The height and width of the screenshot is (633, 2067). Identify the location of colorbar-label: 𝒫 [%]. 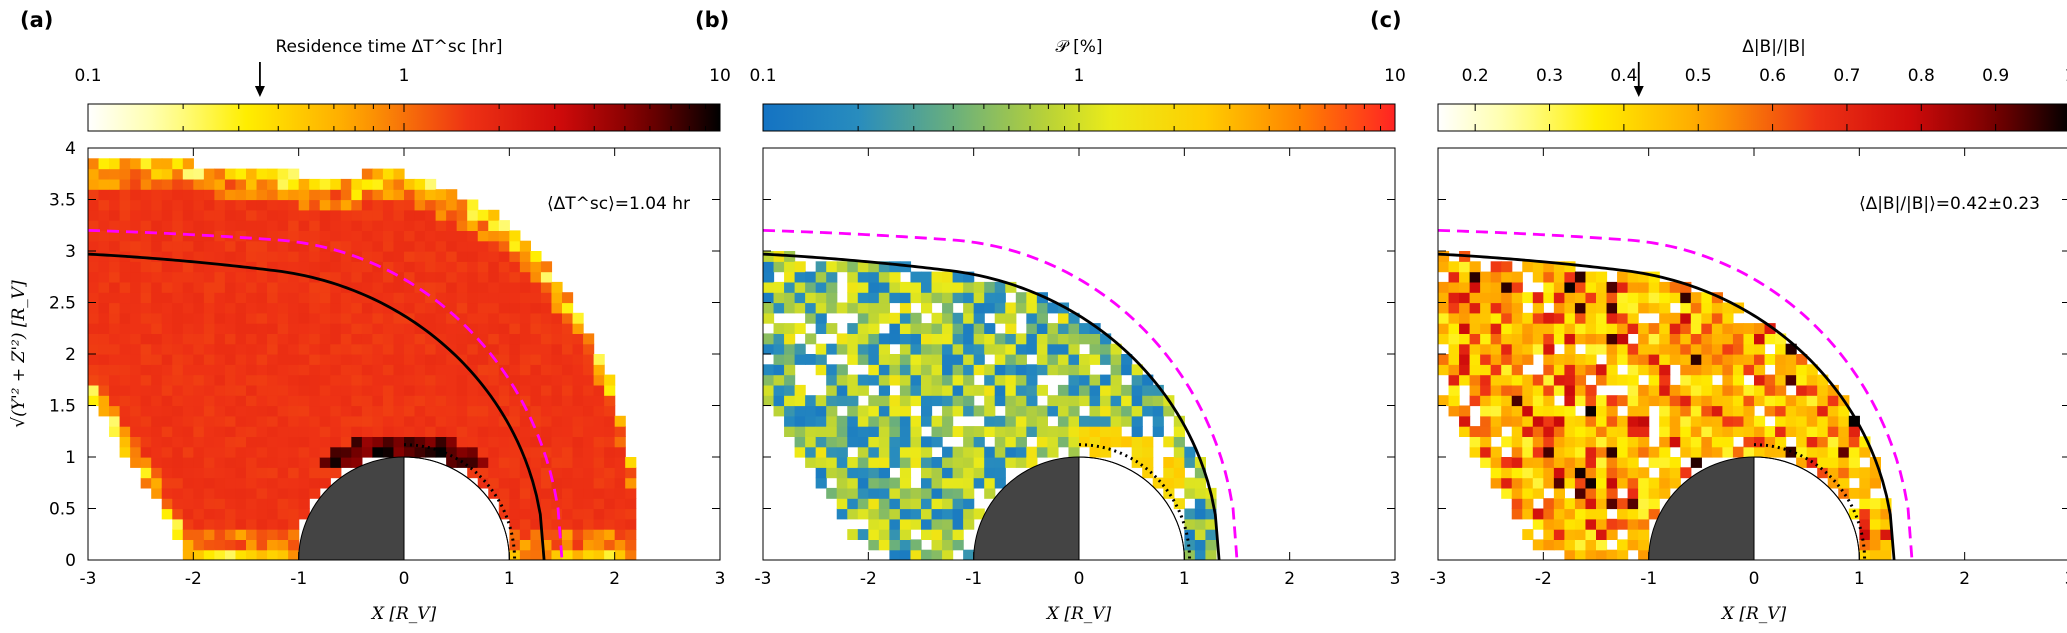
(1078, 47).